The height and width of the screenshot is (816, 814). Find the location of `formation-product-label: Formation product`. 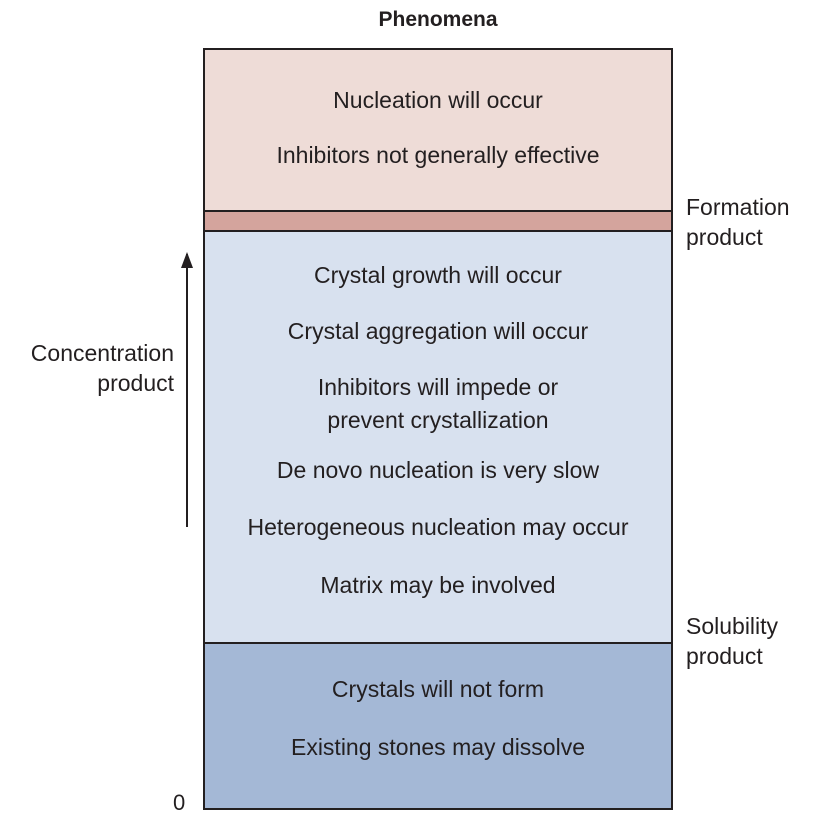

formation-product-label: Formation product is located at coordinates (738, 222).